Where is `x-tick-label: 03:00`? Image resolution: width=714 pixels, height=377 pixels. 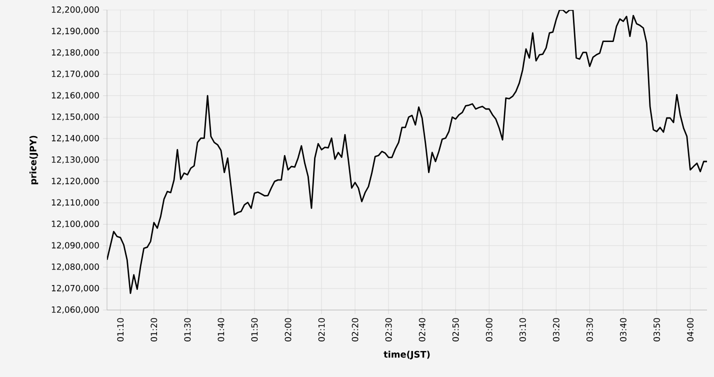
x-tick-label: 03:00 is located at coordinates (489, 330).